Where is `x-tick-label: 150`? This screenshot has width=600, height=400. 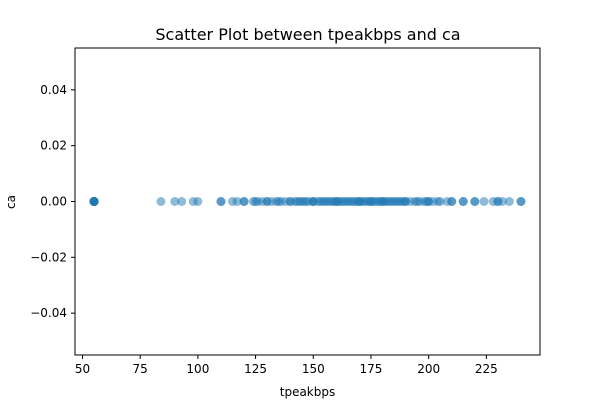 x-tick-label: 150 is located at coordinates (313, 369).